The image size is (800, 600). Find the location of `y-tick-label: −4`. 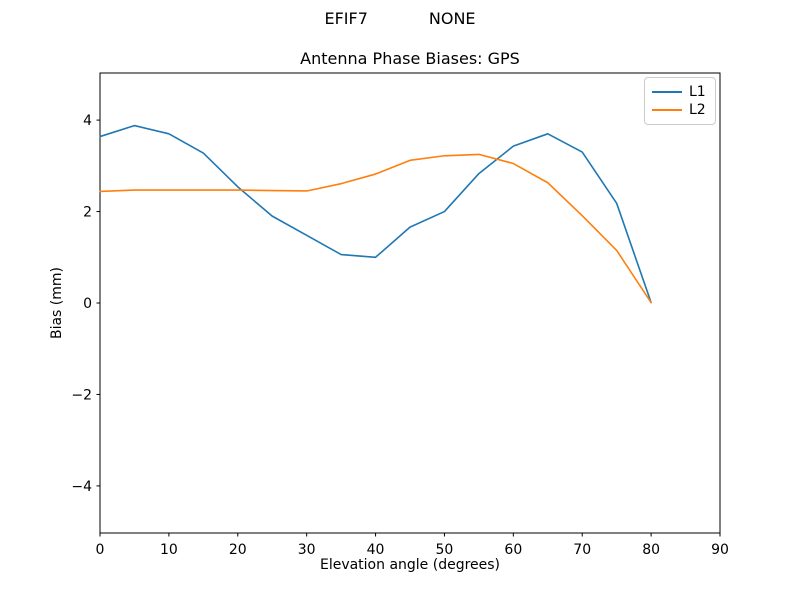

y-tick-label: −4 is located at coordinates (81, 487).